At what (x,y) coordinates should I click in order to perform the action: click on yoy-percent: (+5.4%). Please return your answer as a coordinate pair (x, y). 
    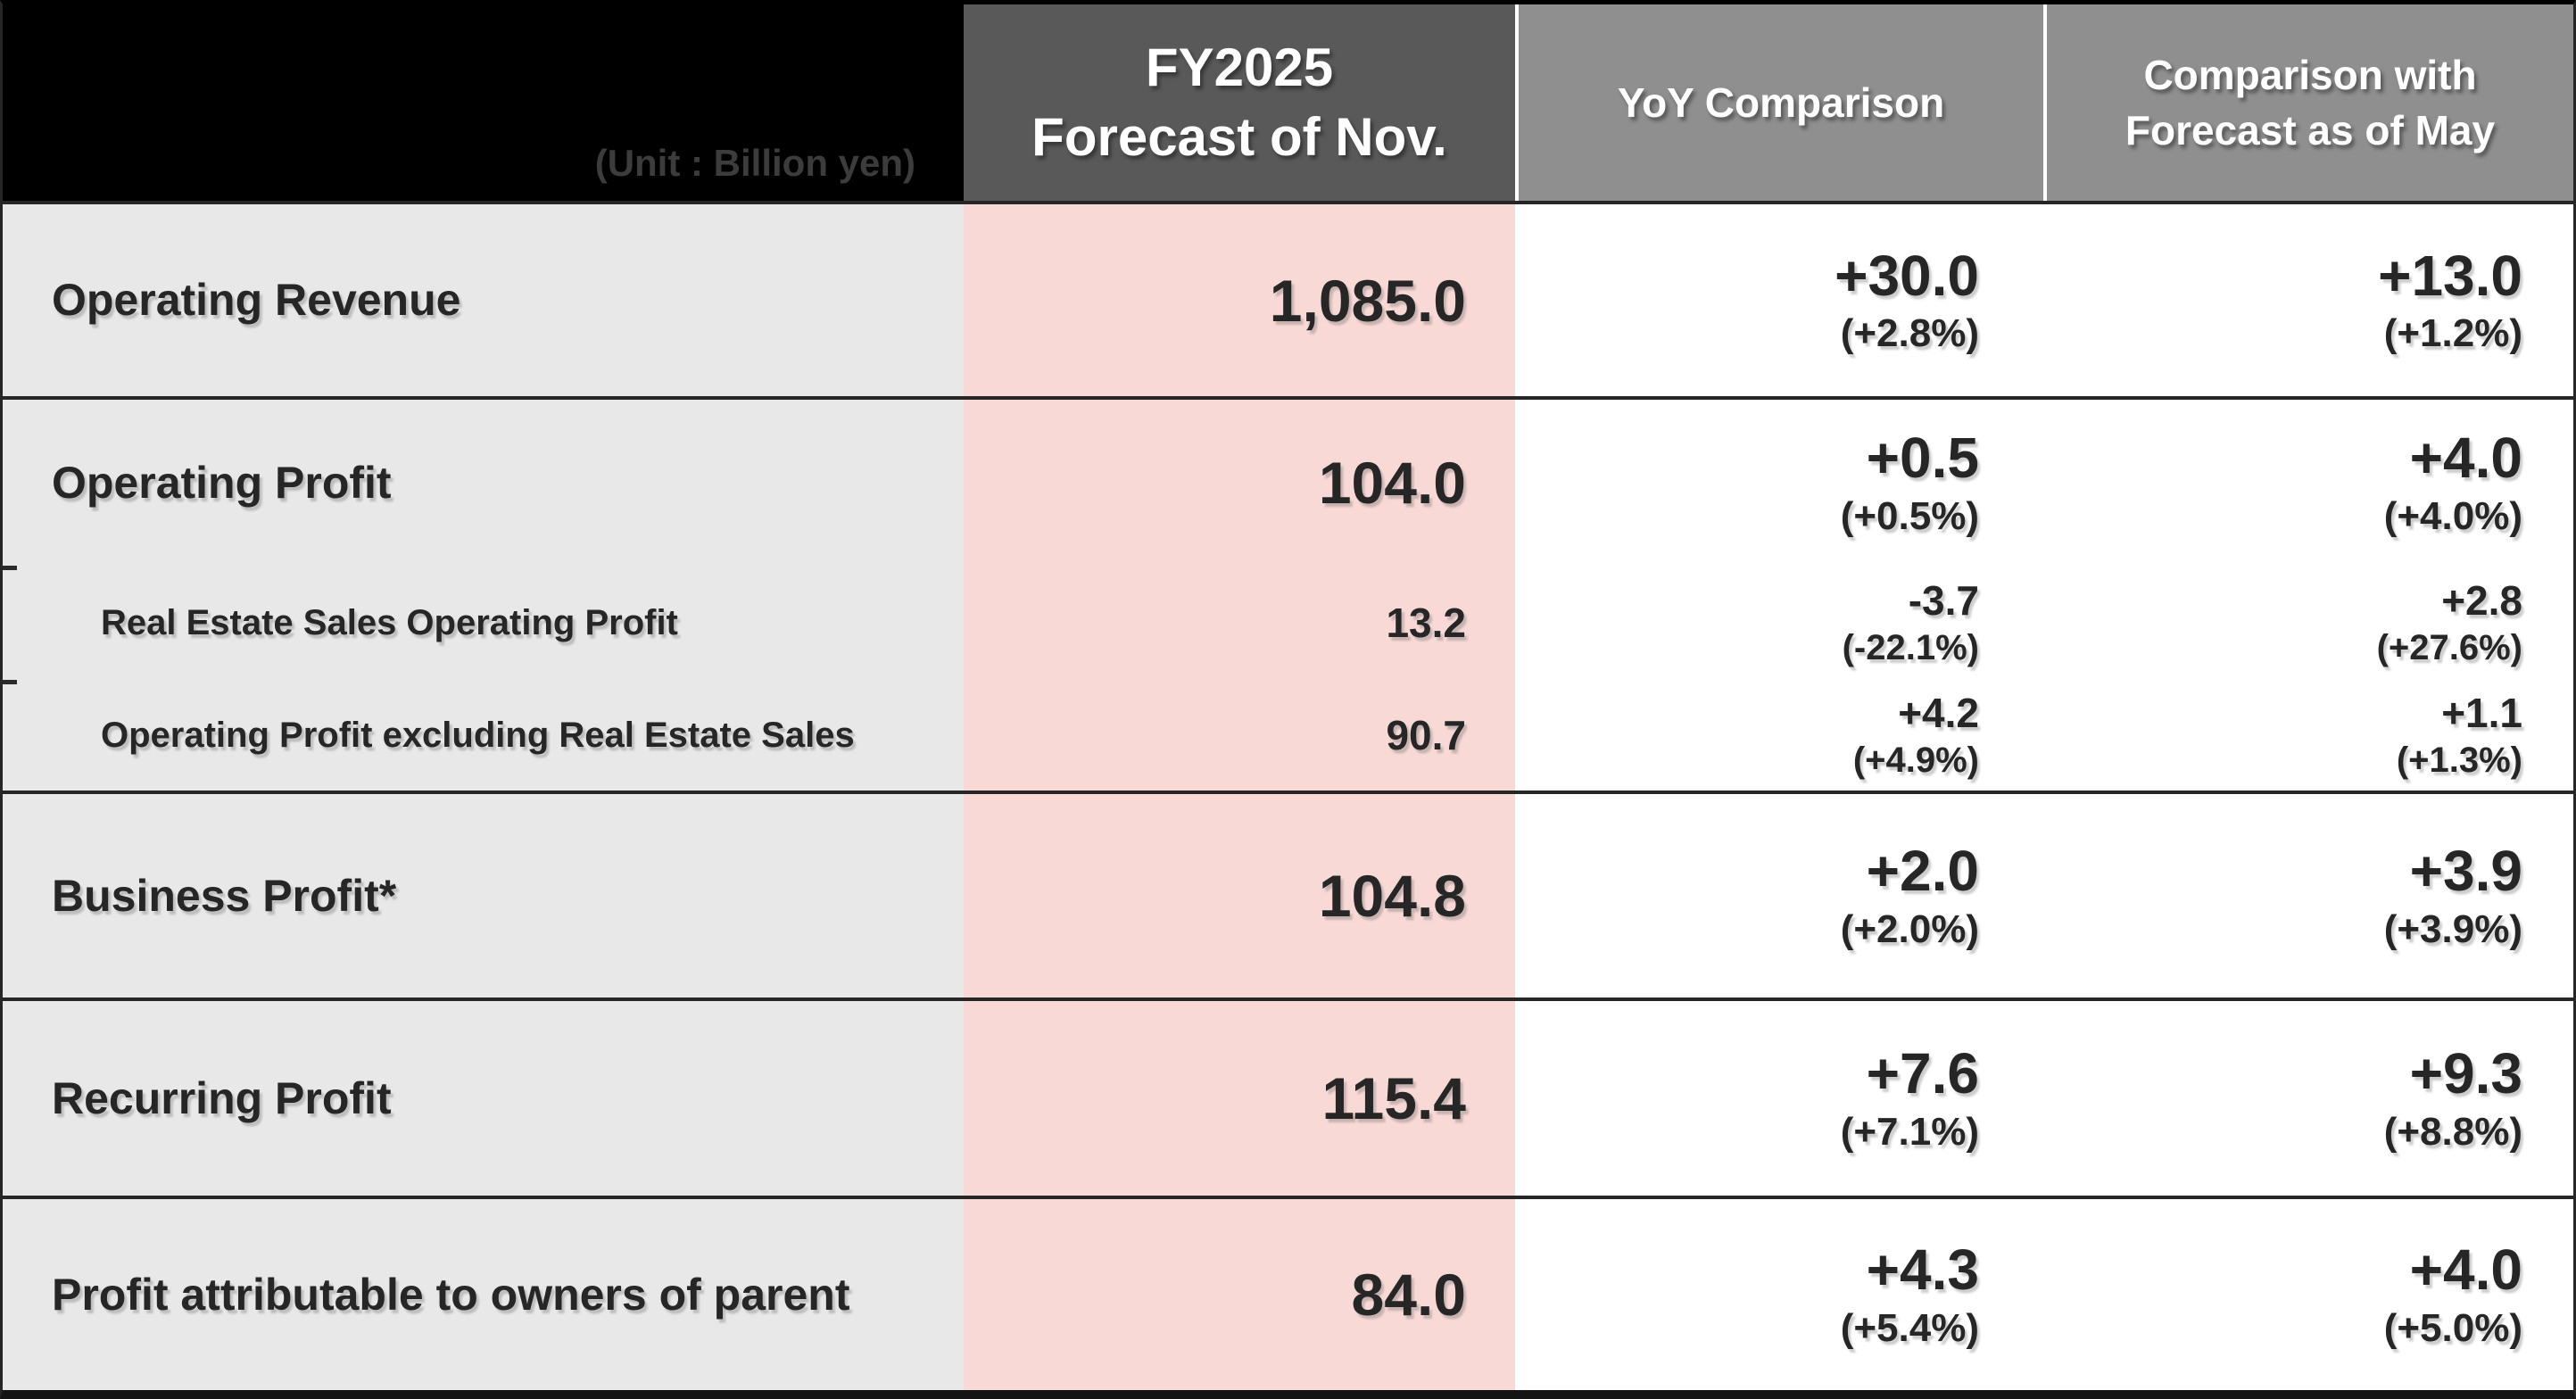
    Looking at the image, I should click on (1909, 1327).